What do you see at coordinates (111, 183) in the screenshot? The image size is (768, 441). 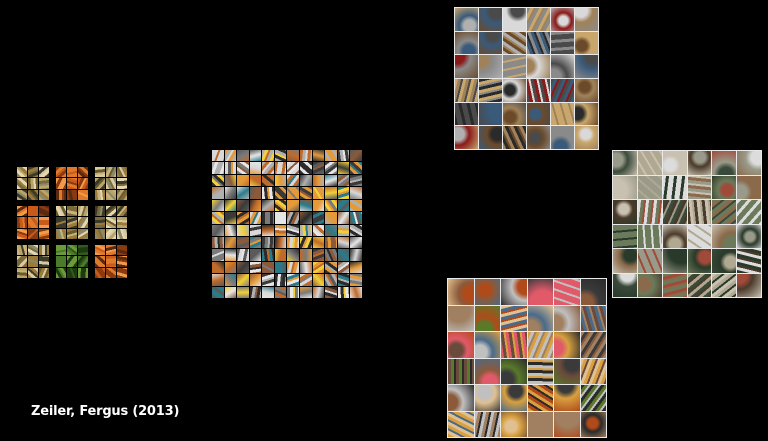 I see `layer1-filter-group` at bounding box center [111, 183].